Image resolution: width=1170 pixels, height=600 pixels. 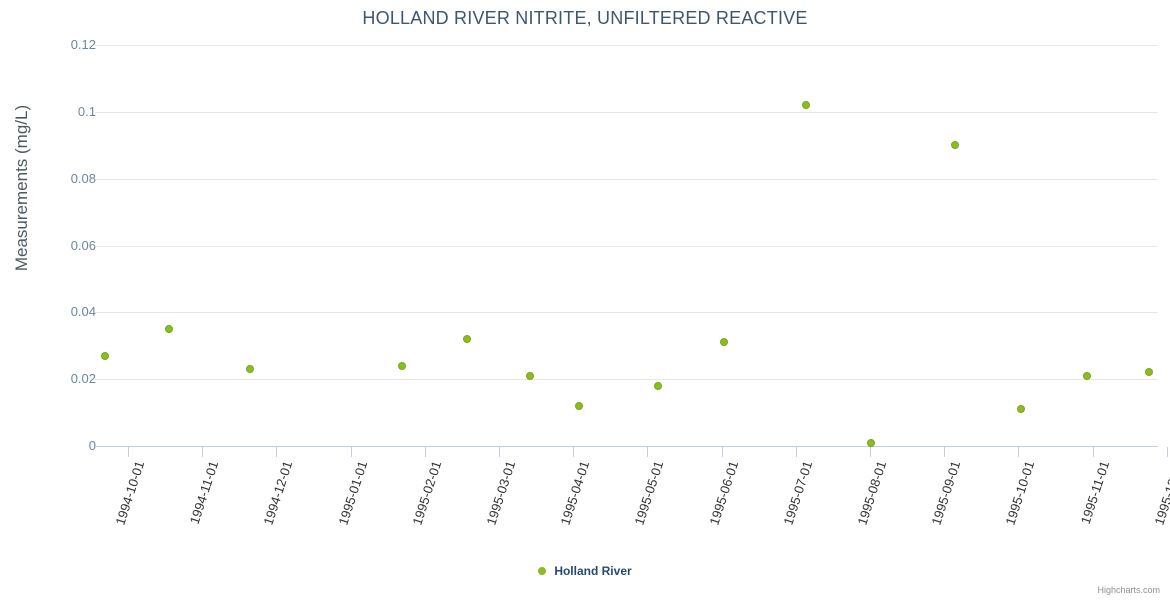 I want to click on x-axis-tick-label: 1994-11-01, so click(x=204, y=492).